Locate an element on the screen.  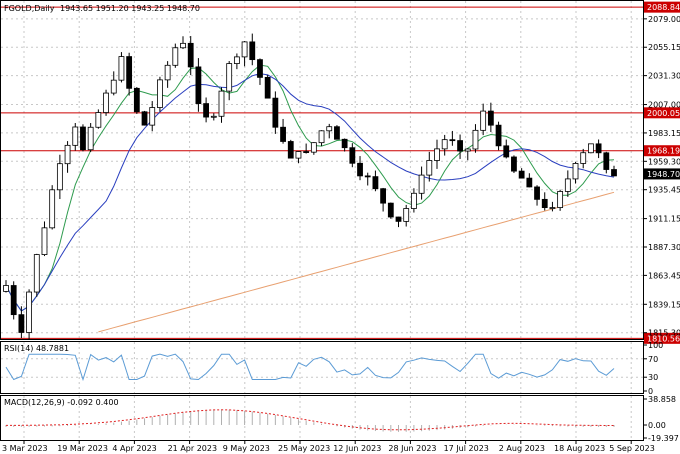
macd-signal-line is located at coordinates (310, 420).